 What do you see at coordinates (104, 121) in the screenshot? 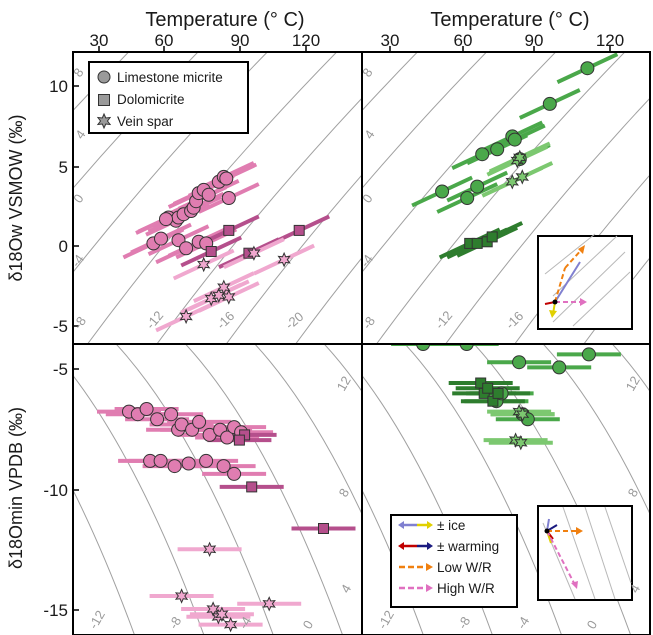
I see `star-marker-icon` at bounding box center [104, 121].